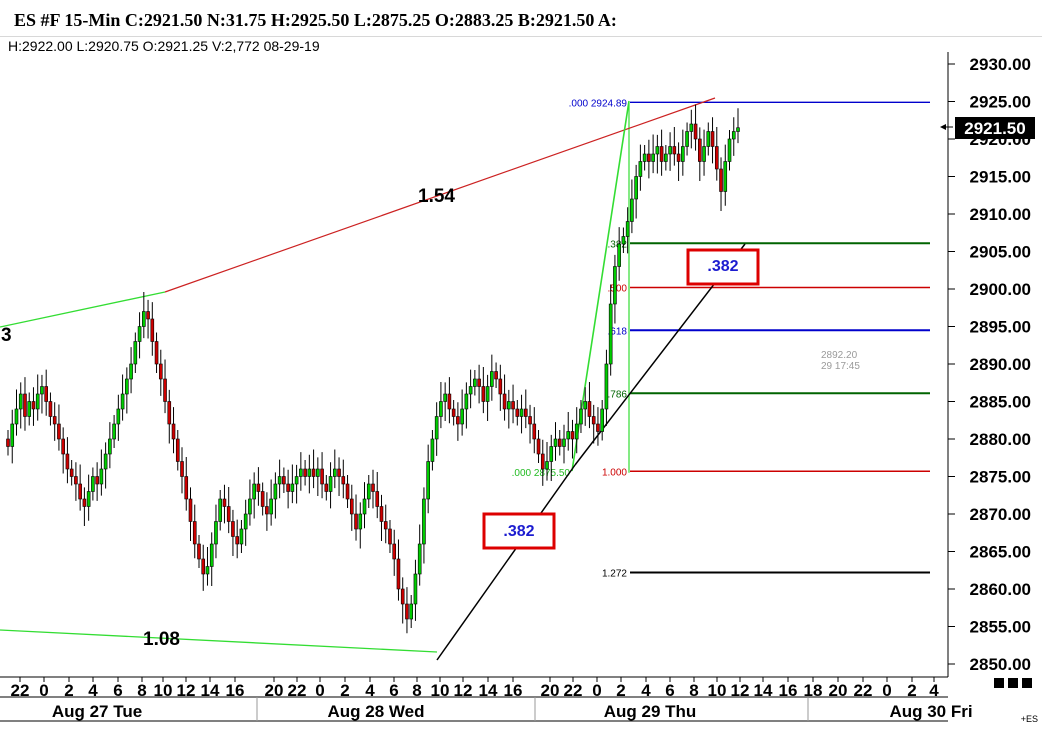  Describe the element at coordinates (319, 690) in the screenshot. I see `x-tick-label: 0` at that location.